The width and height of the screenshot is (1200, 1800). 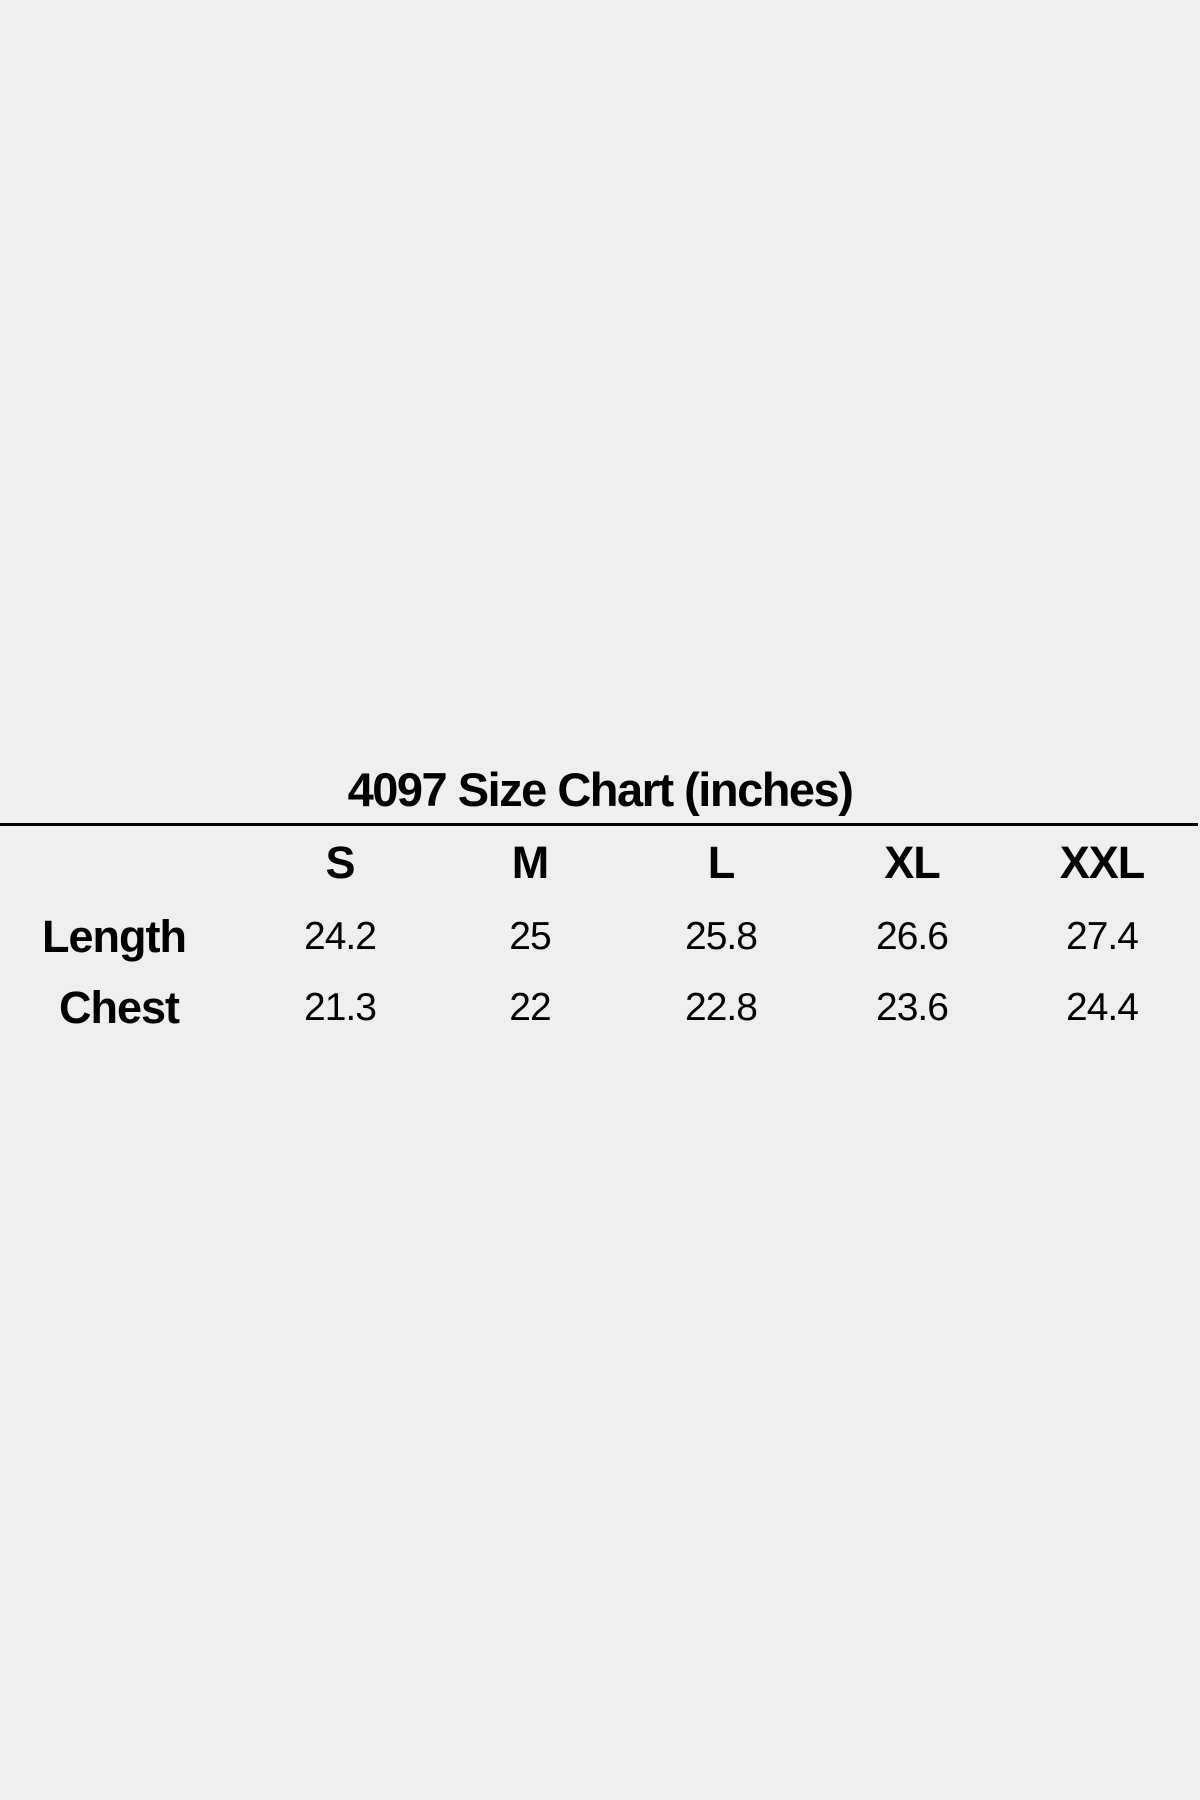 What do you see at coordinates (721, 936) in the screenshot?
I see `table-cell: 25.8` at bounding box center [721, 936].